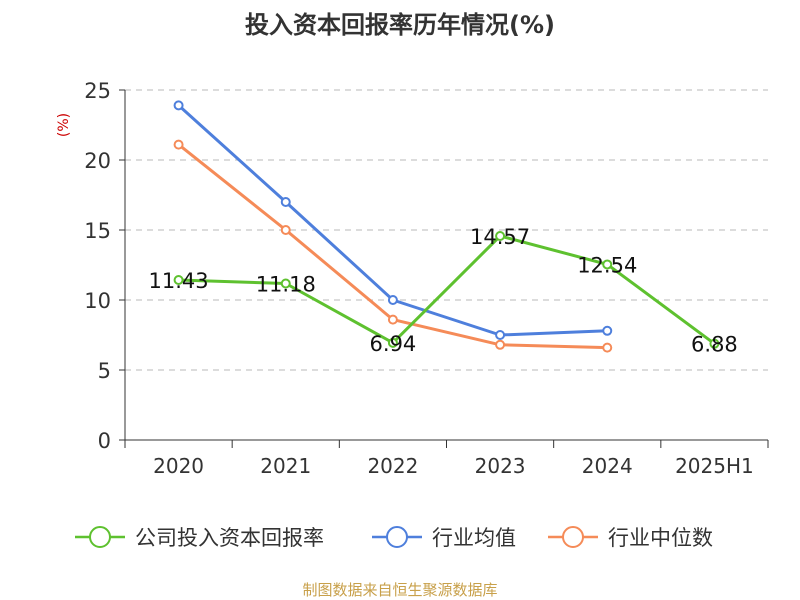  Describe the element at coordinates (97, 231) in the screenshot. I see `y-tick-label: 15` at that location.